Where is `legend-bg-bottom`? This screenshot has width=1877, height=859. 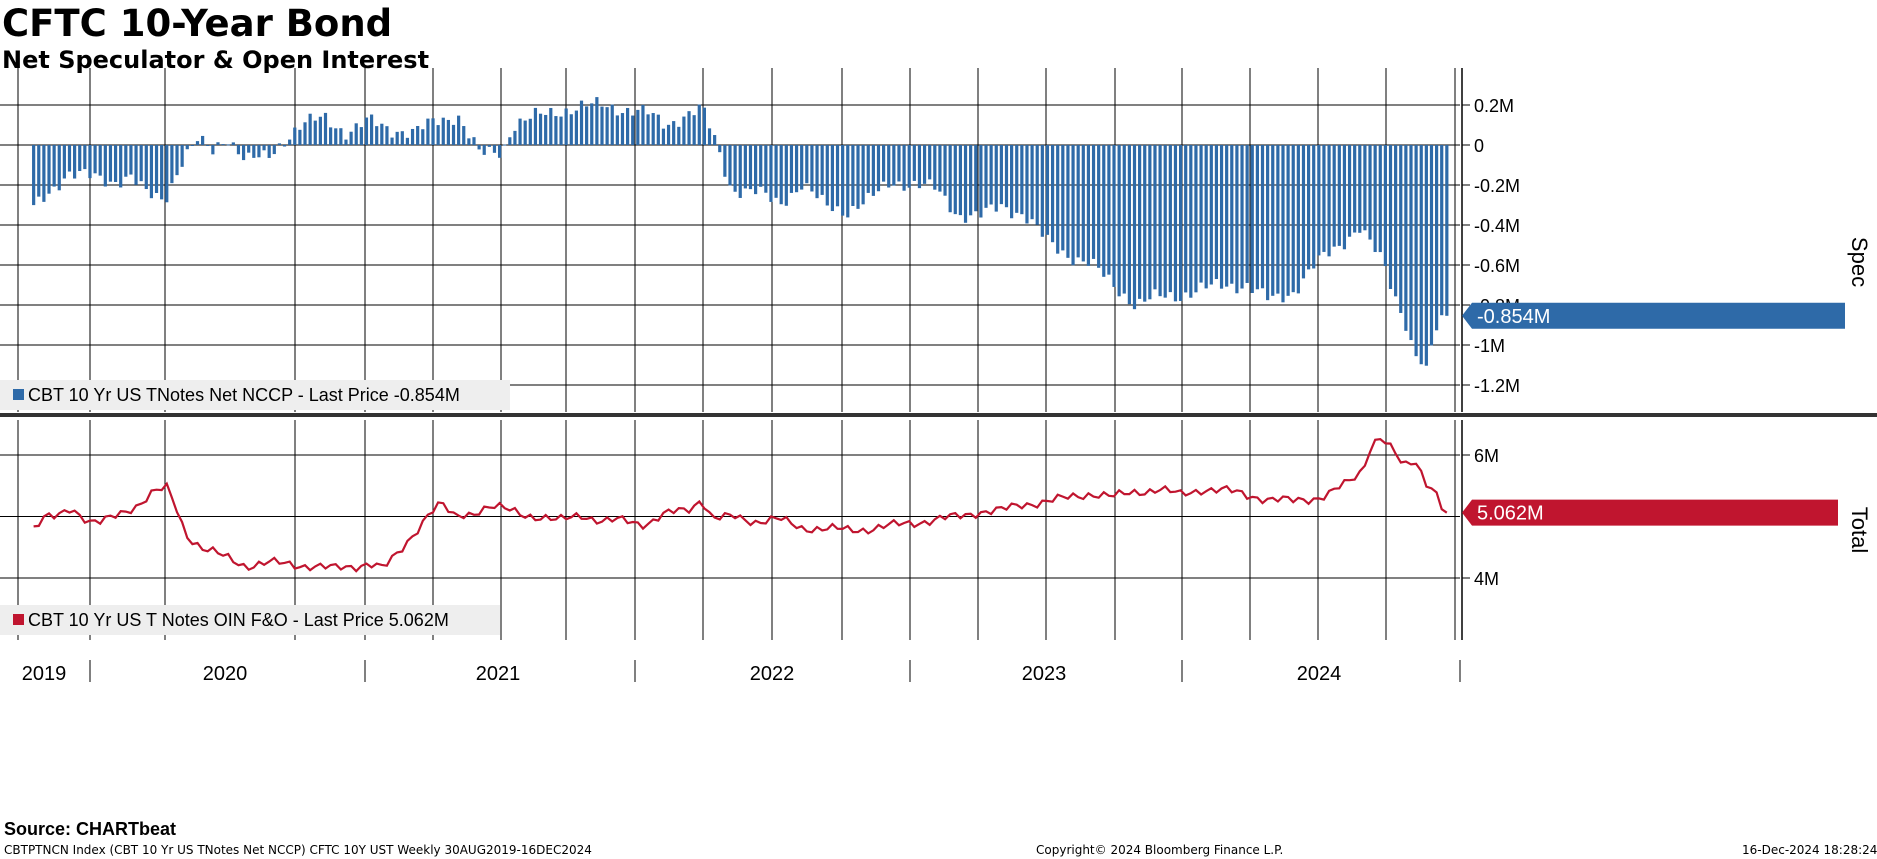 legend-bg-bottom is located at coordinates (250, 620).